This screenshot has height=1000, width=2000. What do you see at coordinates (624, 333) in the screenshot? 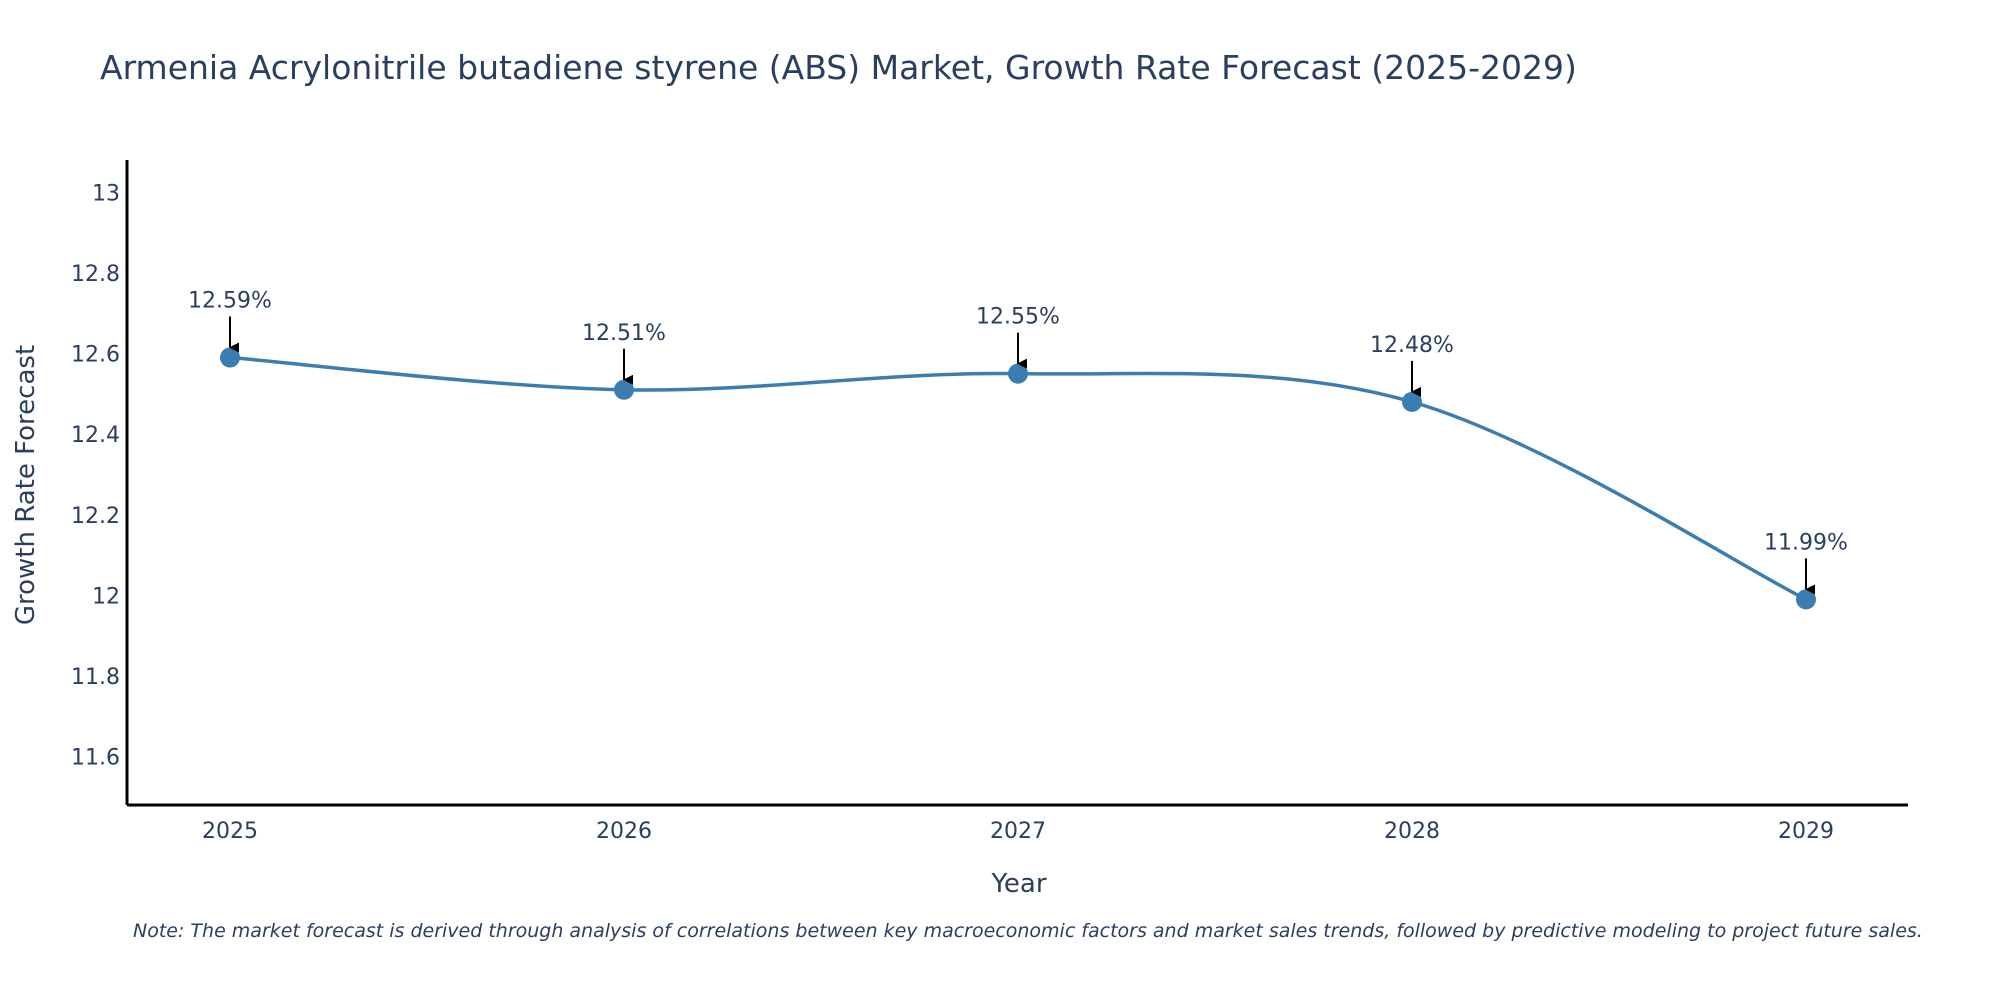
I see `data-label: 12.51%` at bounding box center [624, 333].